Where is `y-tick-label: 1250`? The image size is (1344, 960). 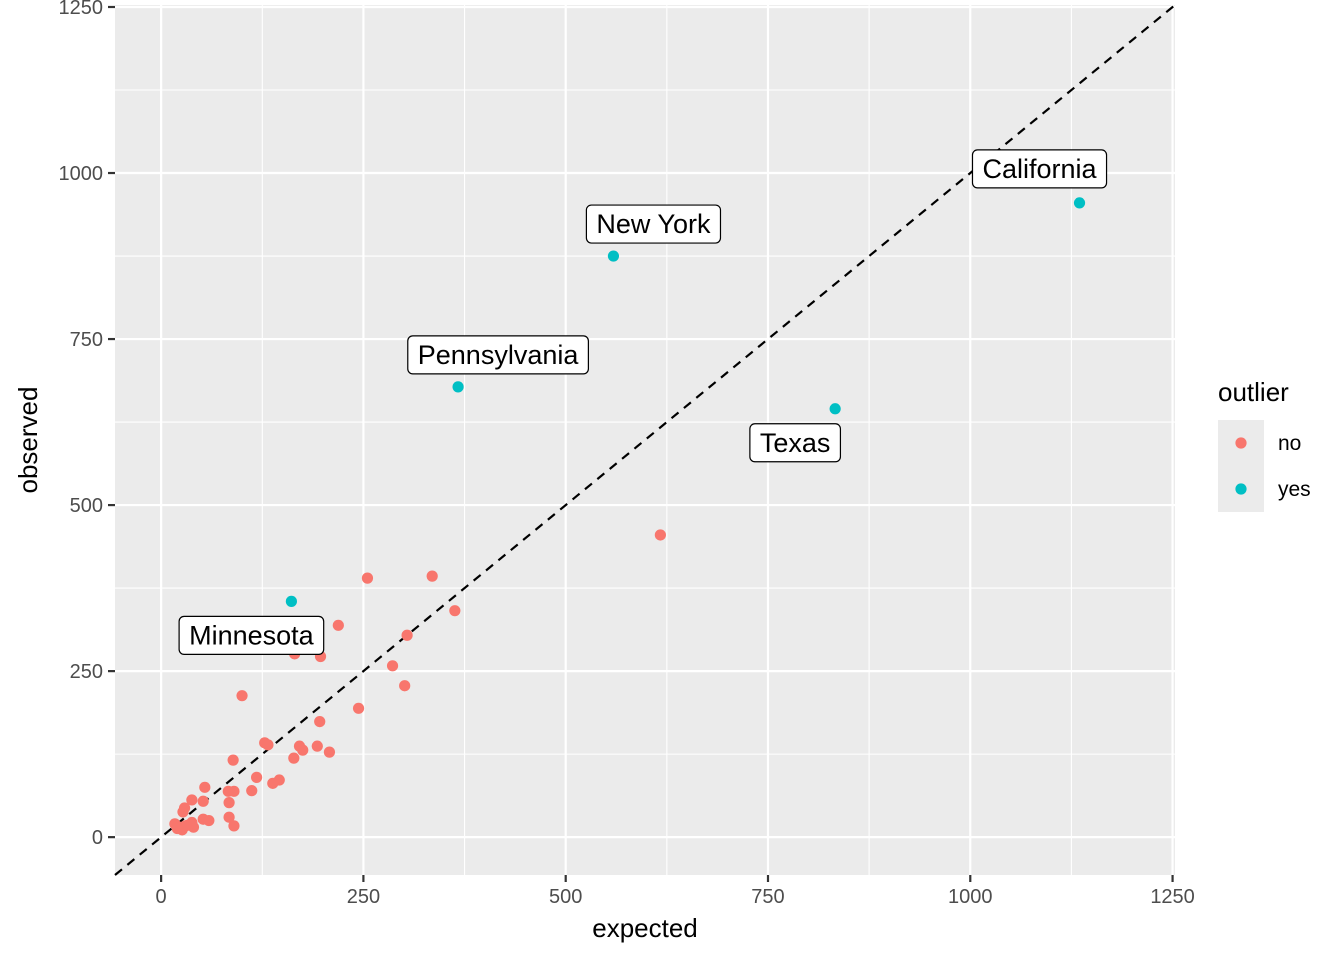 y-tick-label: 1250 is located at coordinates (81, 9).